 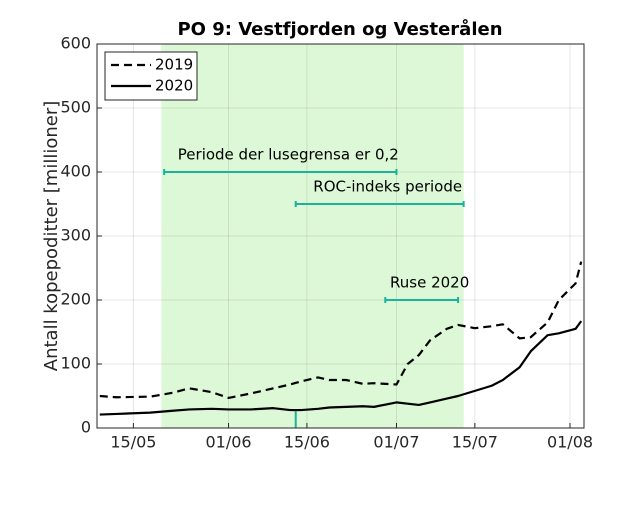 What do you see at coordinates (75, 299) in the screenshot?
I see `y-tick-label: 200` at bounding box center [75, 299].